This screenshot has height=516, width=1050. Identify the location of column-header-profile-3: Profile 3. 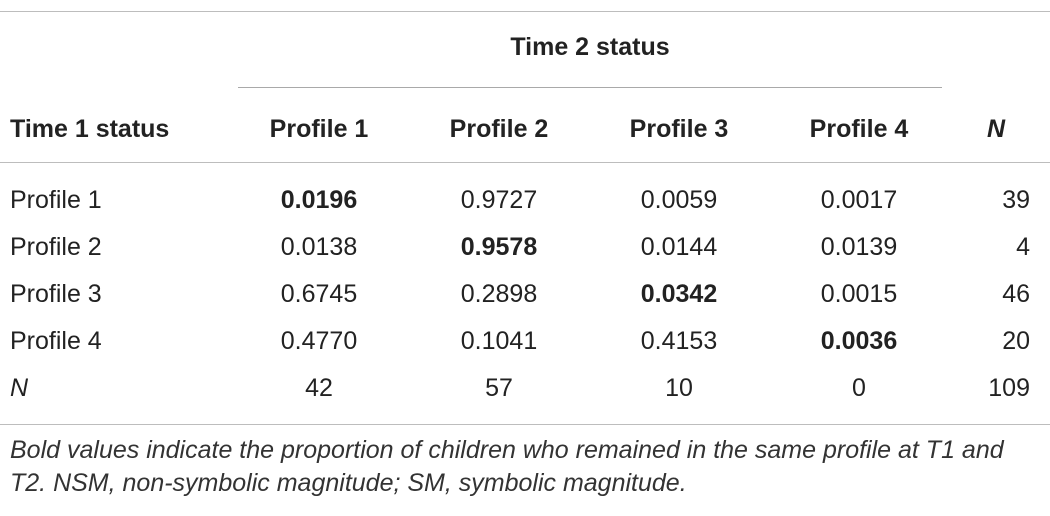
(679, 129).